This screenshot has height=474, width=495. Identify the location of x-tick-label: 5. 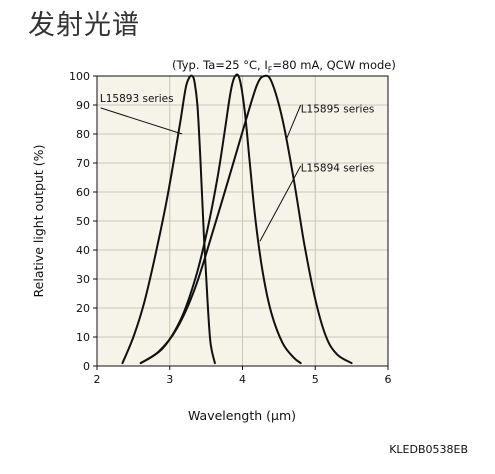
(315, 379).